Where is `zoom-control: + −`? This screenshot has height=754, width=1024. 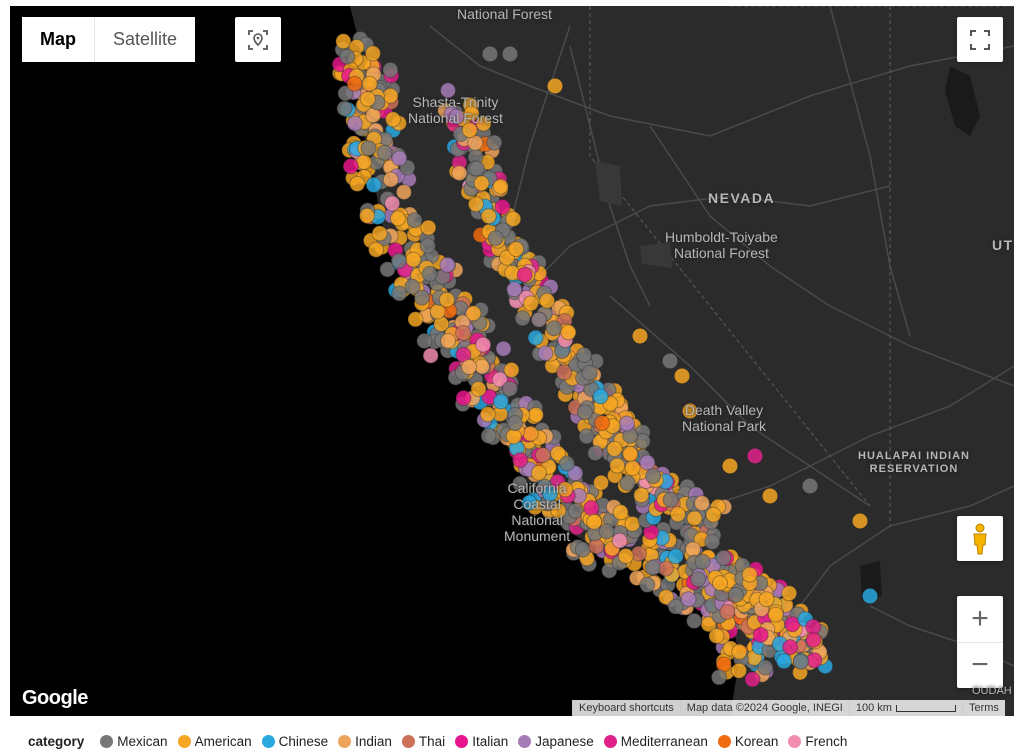 zoom-control: + − is located at coordinates (980, 642).